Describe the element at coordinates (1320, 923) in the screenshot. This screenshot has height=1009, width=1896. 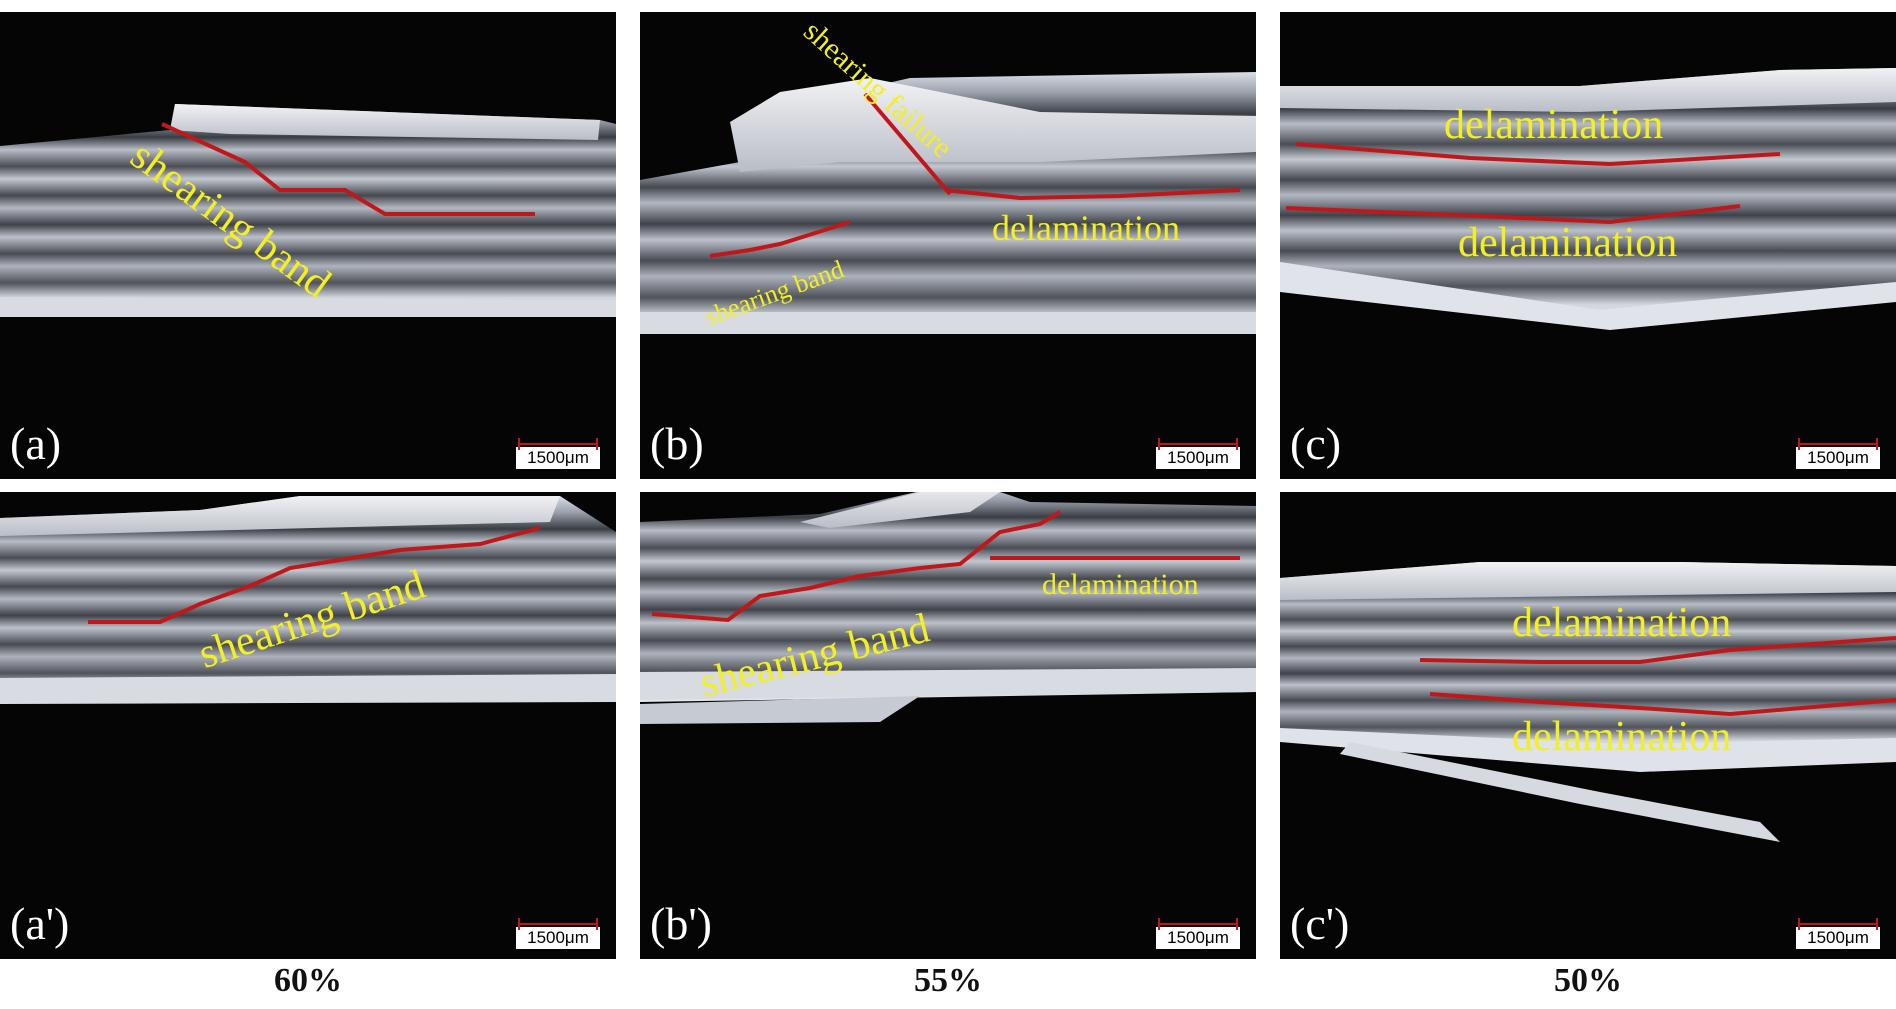
I see `panel-label: (c')` at that location.